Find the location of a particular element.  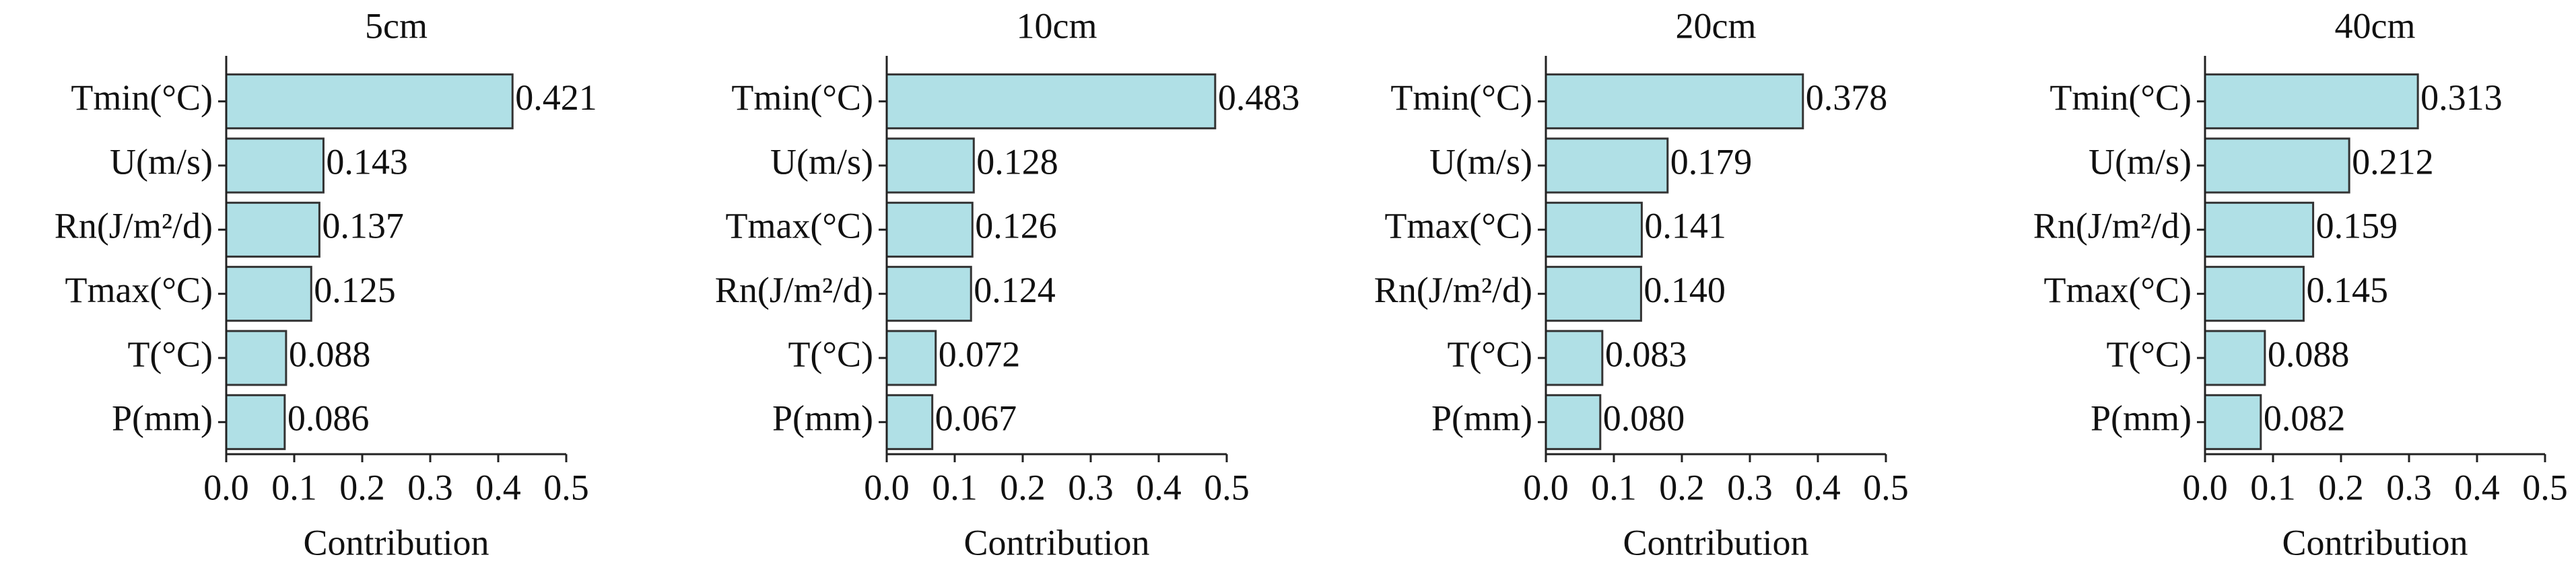

value-label: 0.086 is located at coordinates (328, 418).